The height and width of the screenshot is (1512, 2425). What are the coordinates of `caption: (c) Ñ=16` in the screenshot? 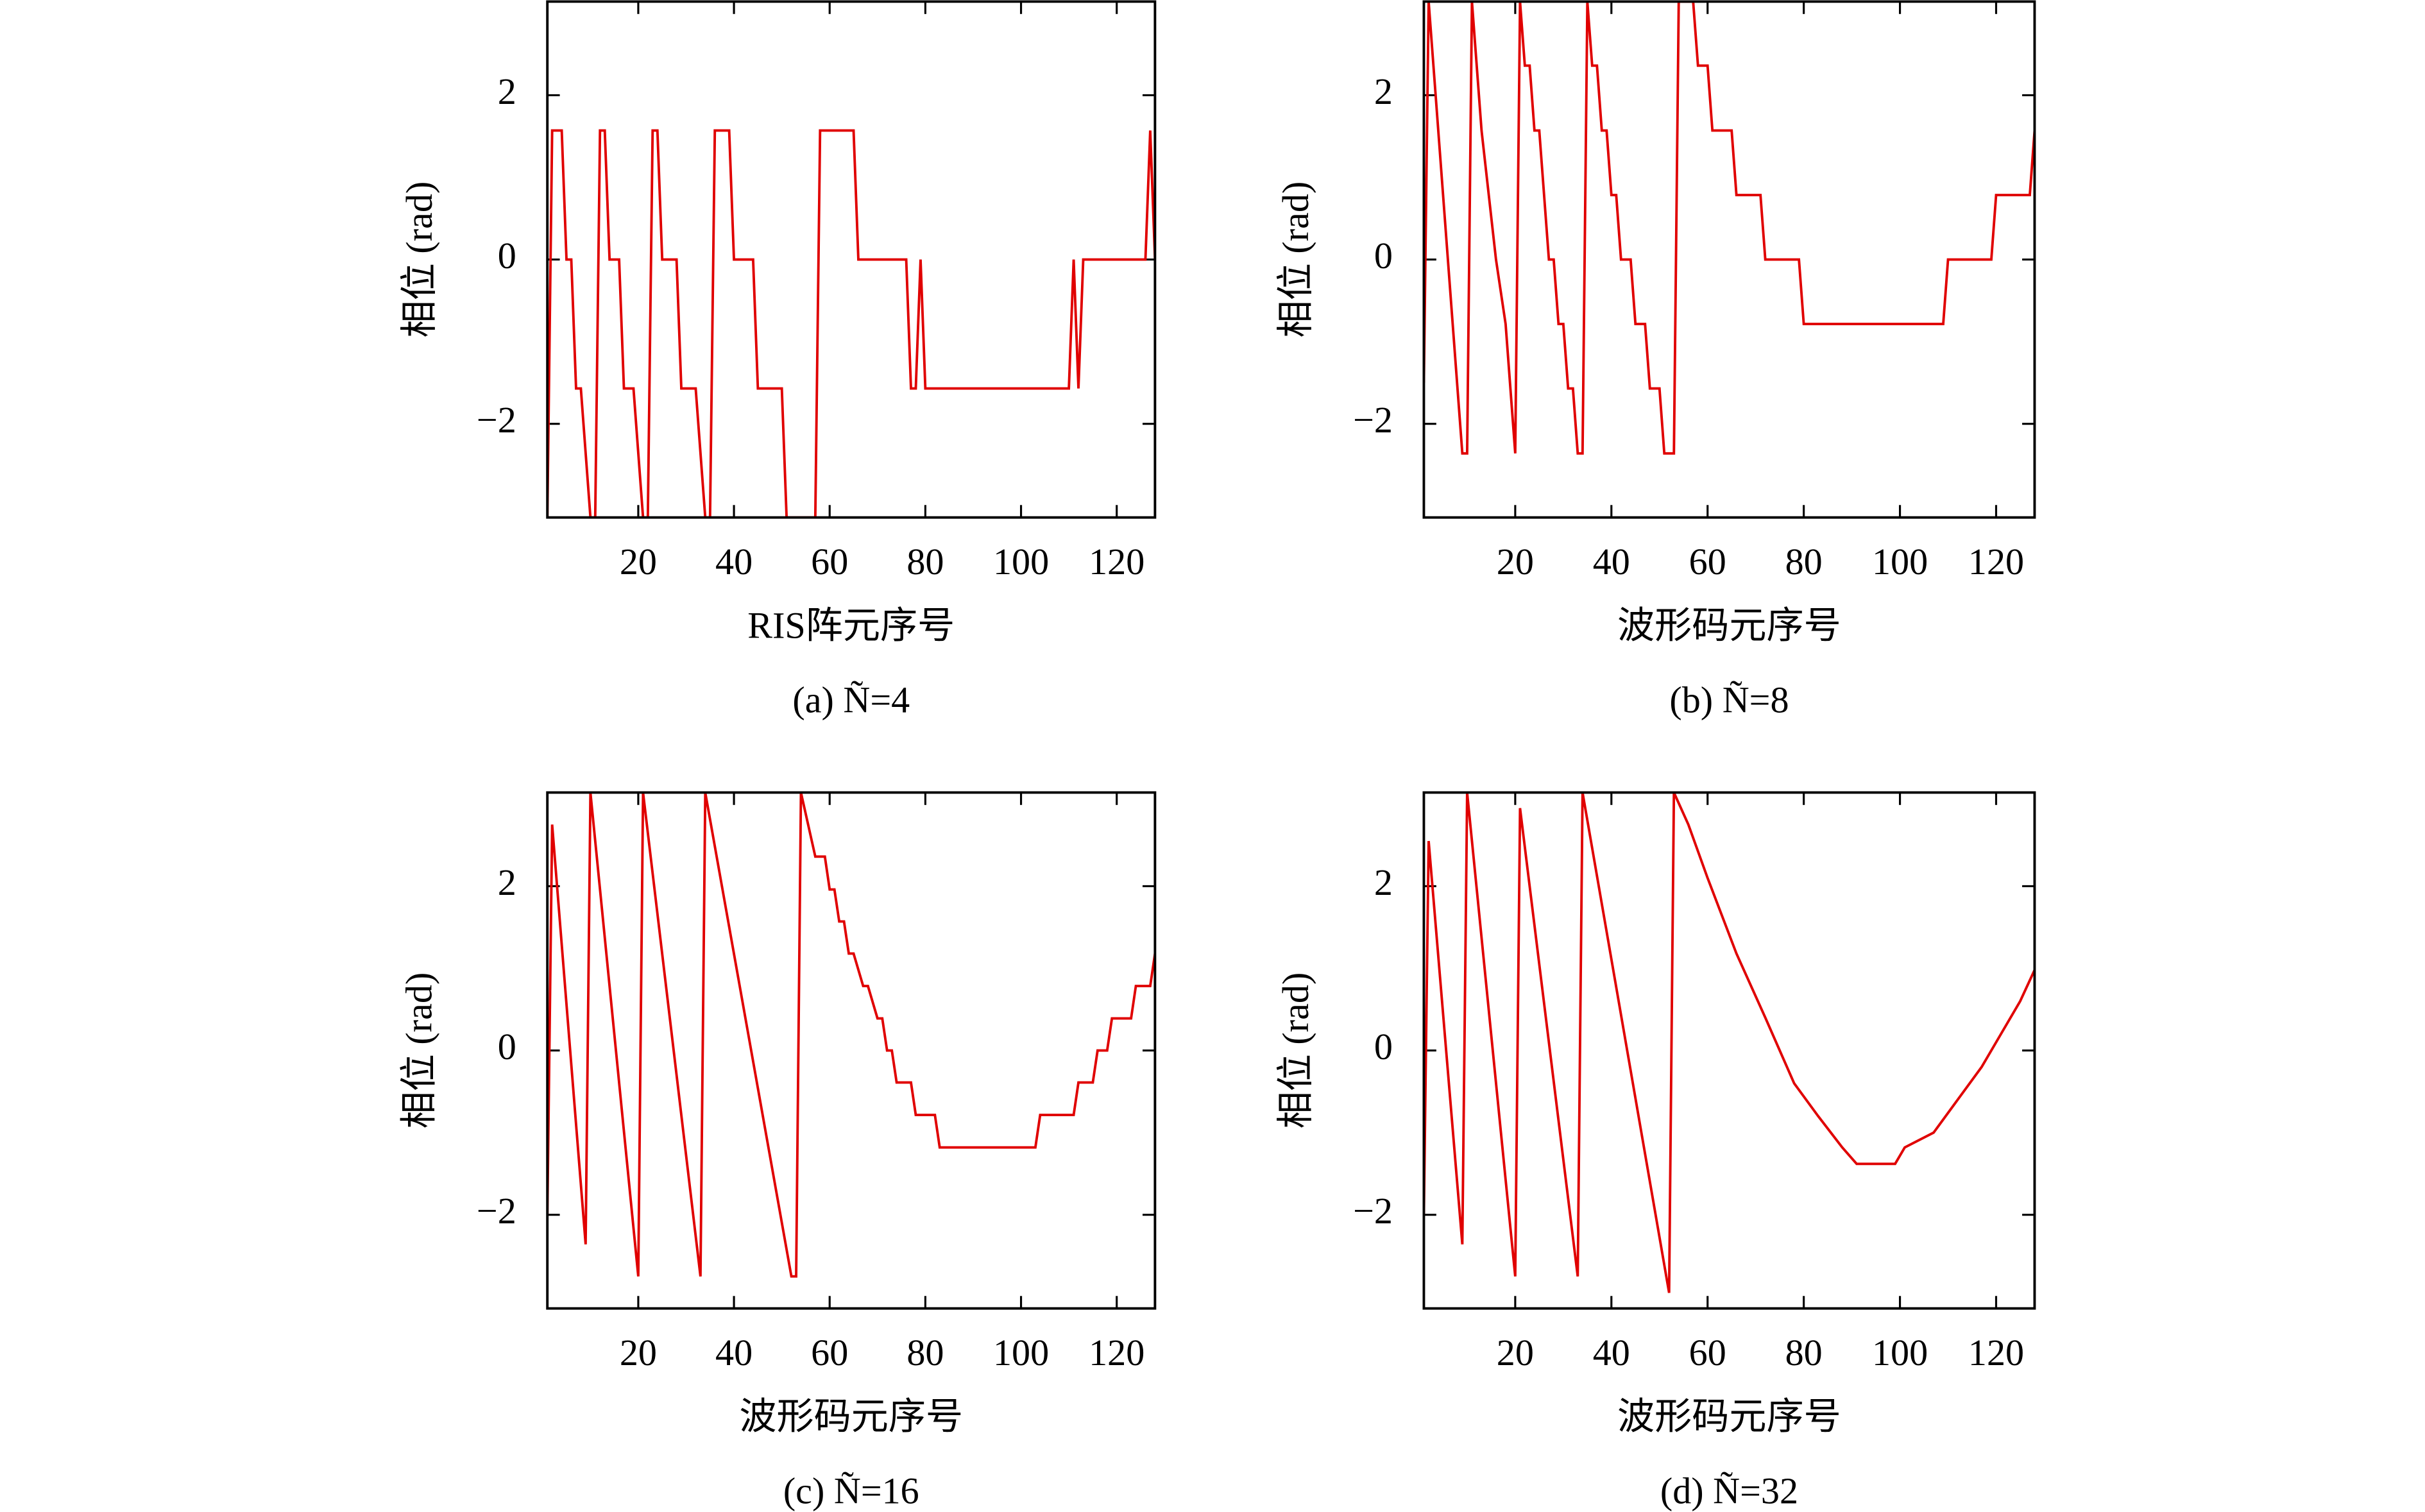 It's located at (851, 1491).